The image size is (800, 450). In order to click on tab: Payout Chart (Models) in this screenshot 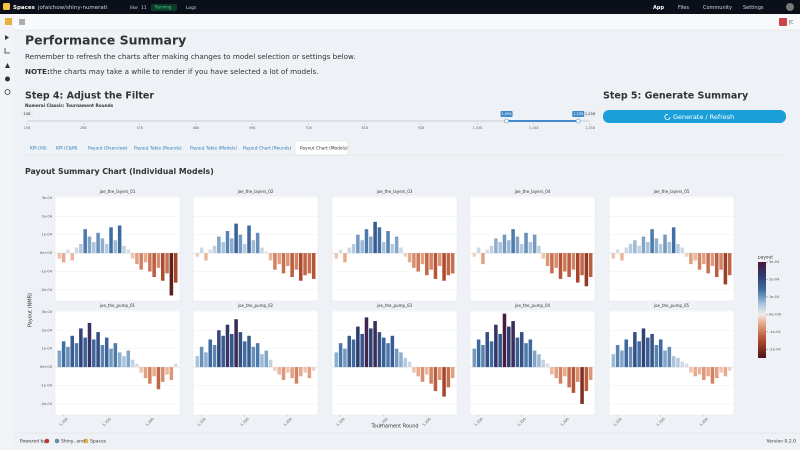, I will do `click(324, 149)`.